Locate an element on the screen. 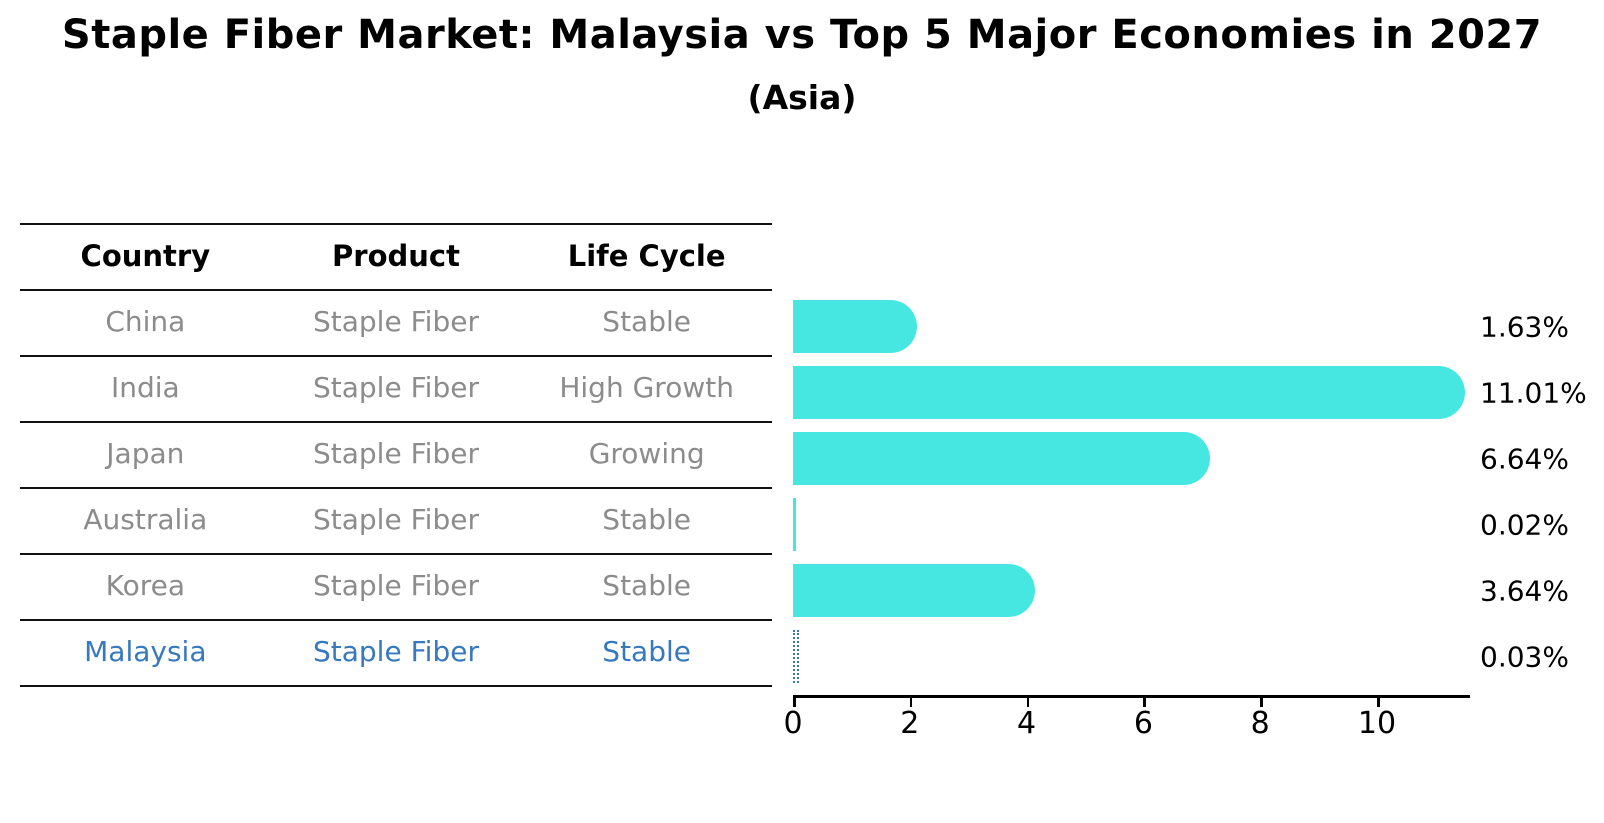  chart-subtitle: (Asia) is located at coordinates (802, 97).